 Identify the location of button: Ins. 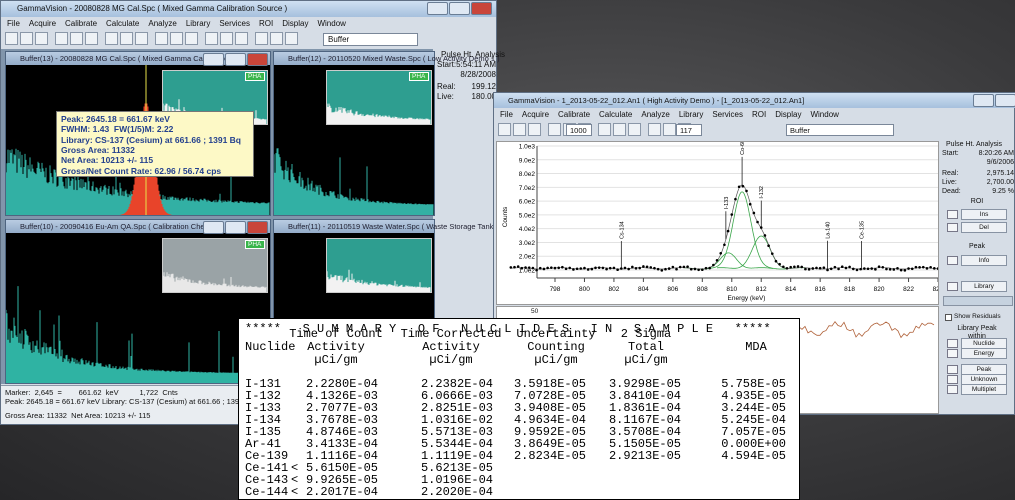
(984, 214).